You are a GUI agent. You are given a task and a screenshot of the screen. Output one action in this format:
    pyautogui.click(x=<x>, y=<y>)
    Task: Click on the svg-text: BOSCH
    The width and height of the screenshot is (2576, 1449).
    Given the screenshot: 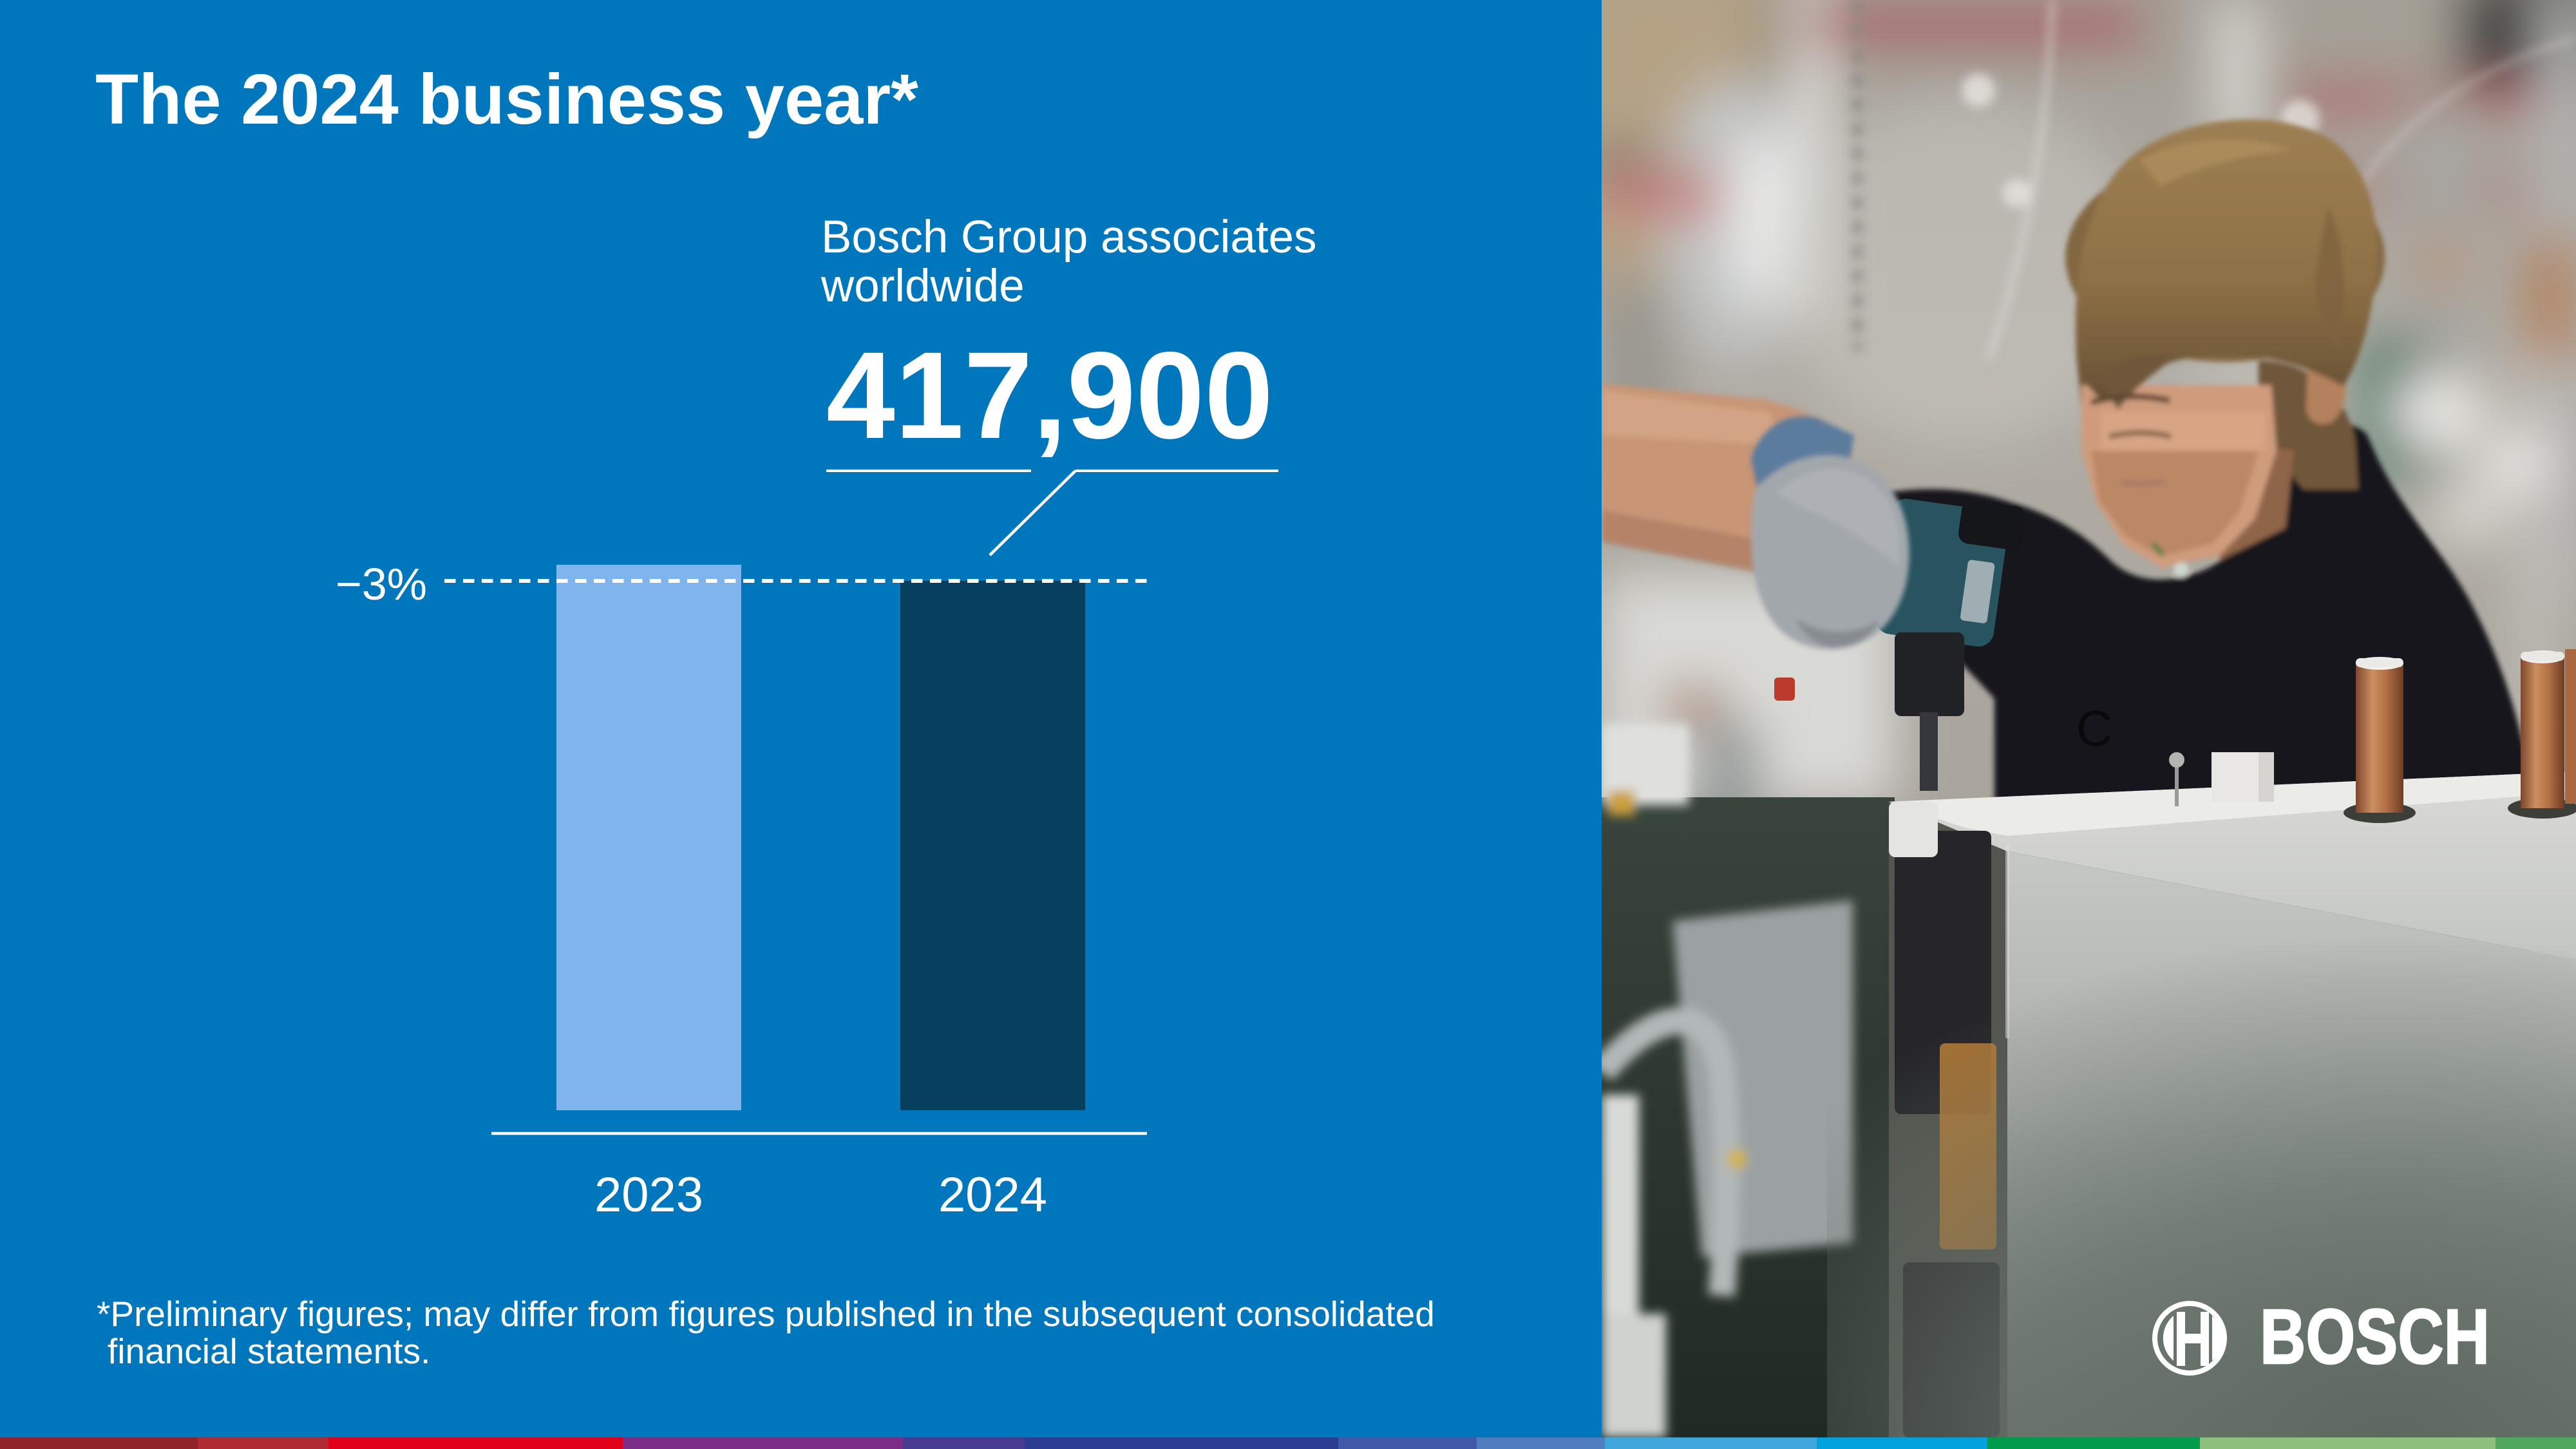 What is the action you would take?
    pyautogui.click(x=2375, y=1337)
    